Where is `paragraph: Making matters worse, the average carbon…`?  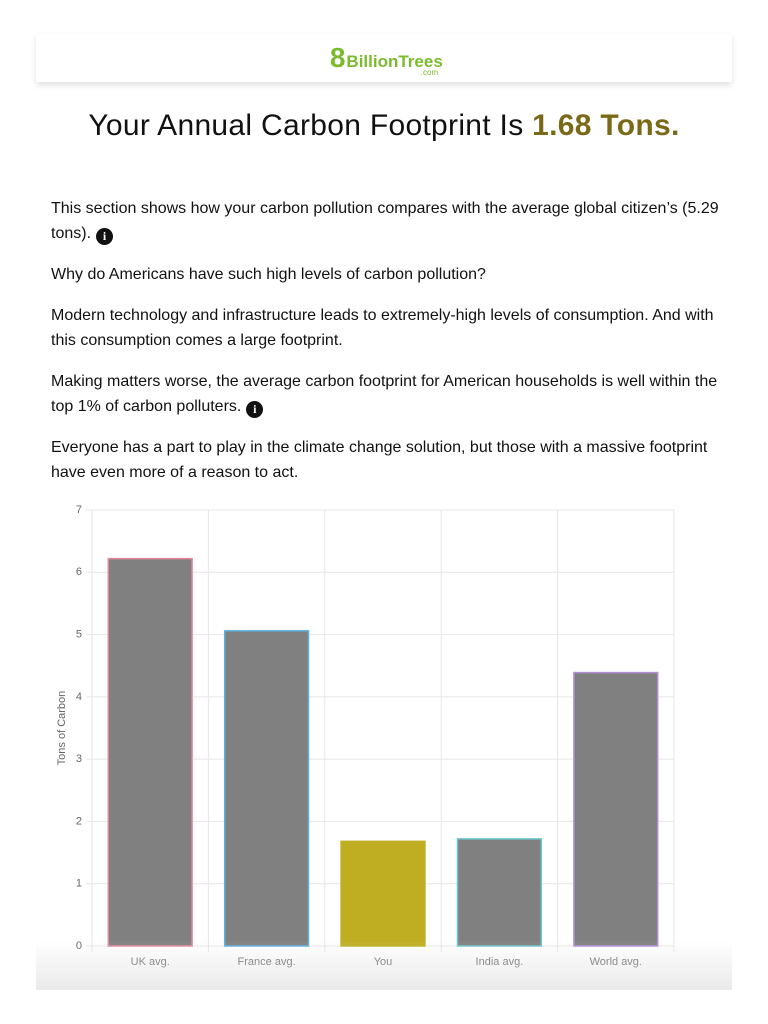
paragraph: Making matters worse, the average carbon… is located at coordinates (386, 394).